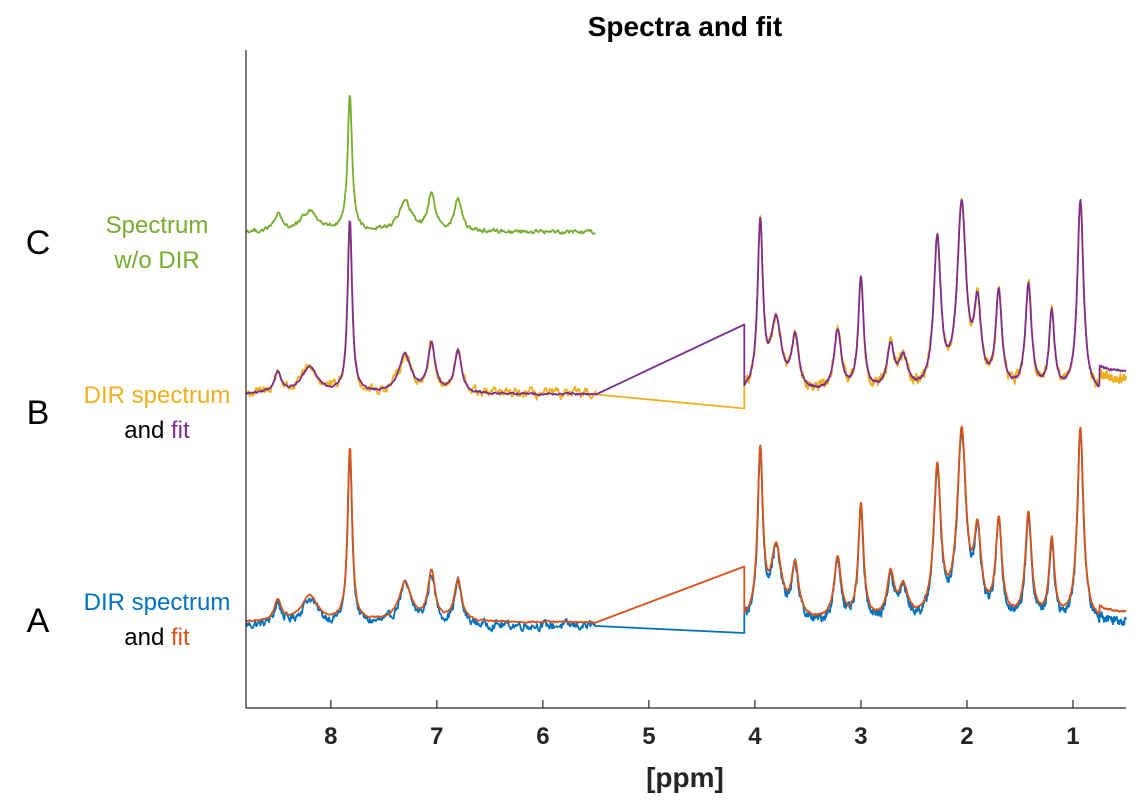 Image resolution: width=1139 pixels, height=810 pixels. What do you see at coordinates (156, 260) in the screenshot?
I see `label-c-line2: w/o DIR` at bounding box center [156, 260].